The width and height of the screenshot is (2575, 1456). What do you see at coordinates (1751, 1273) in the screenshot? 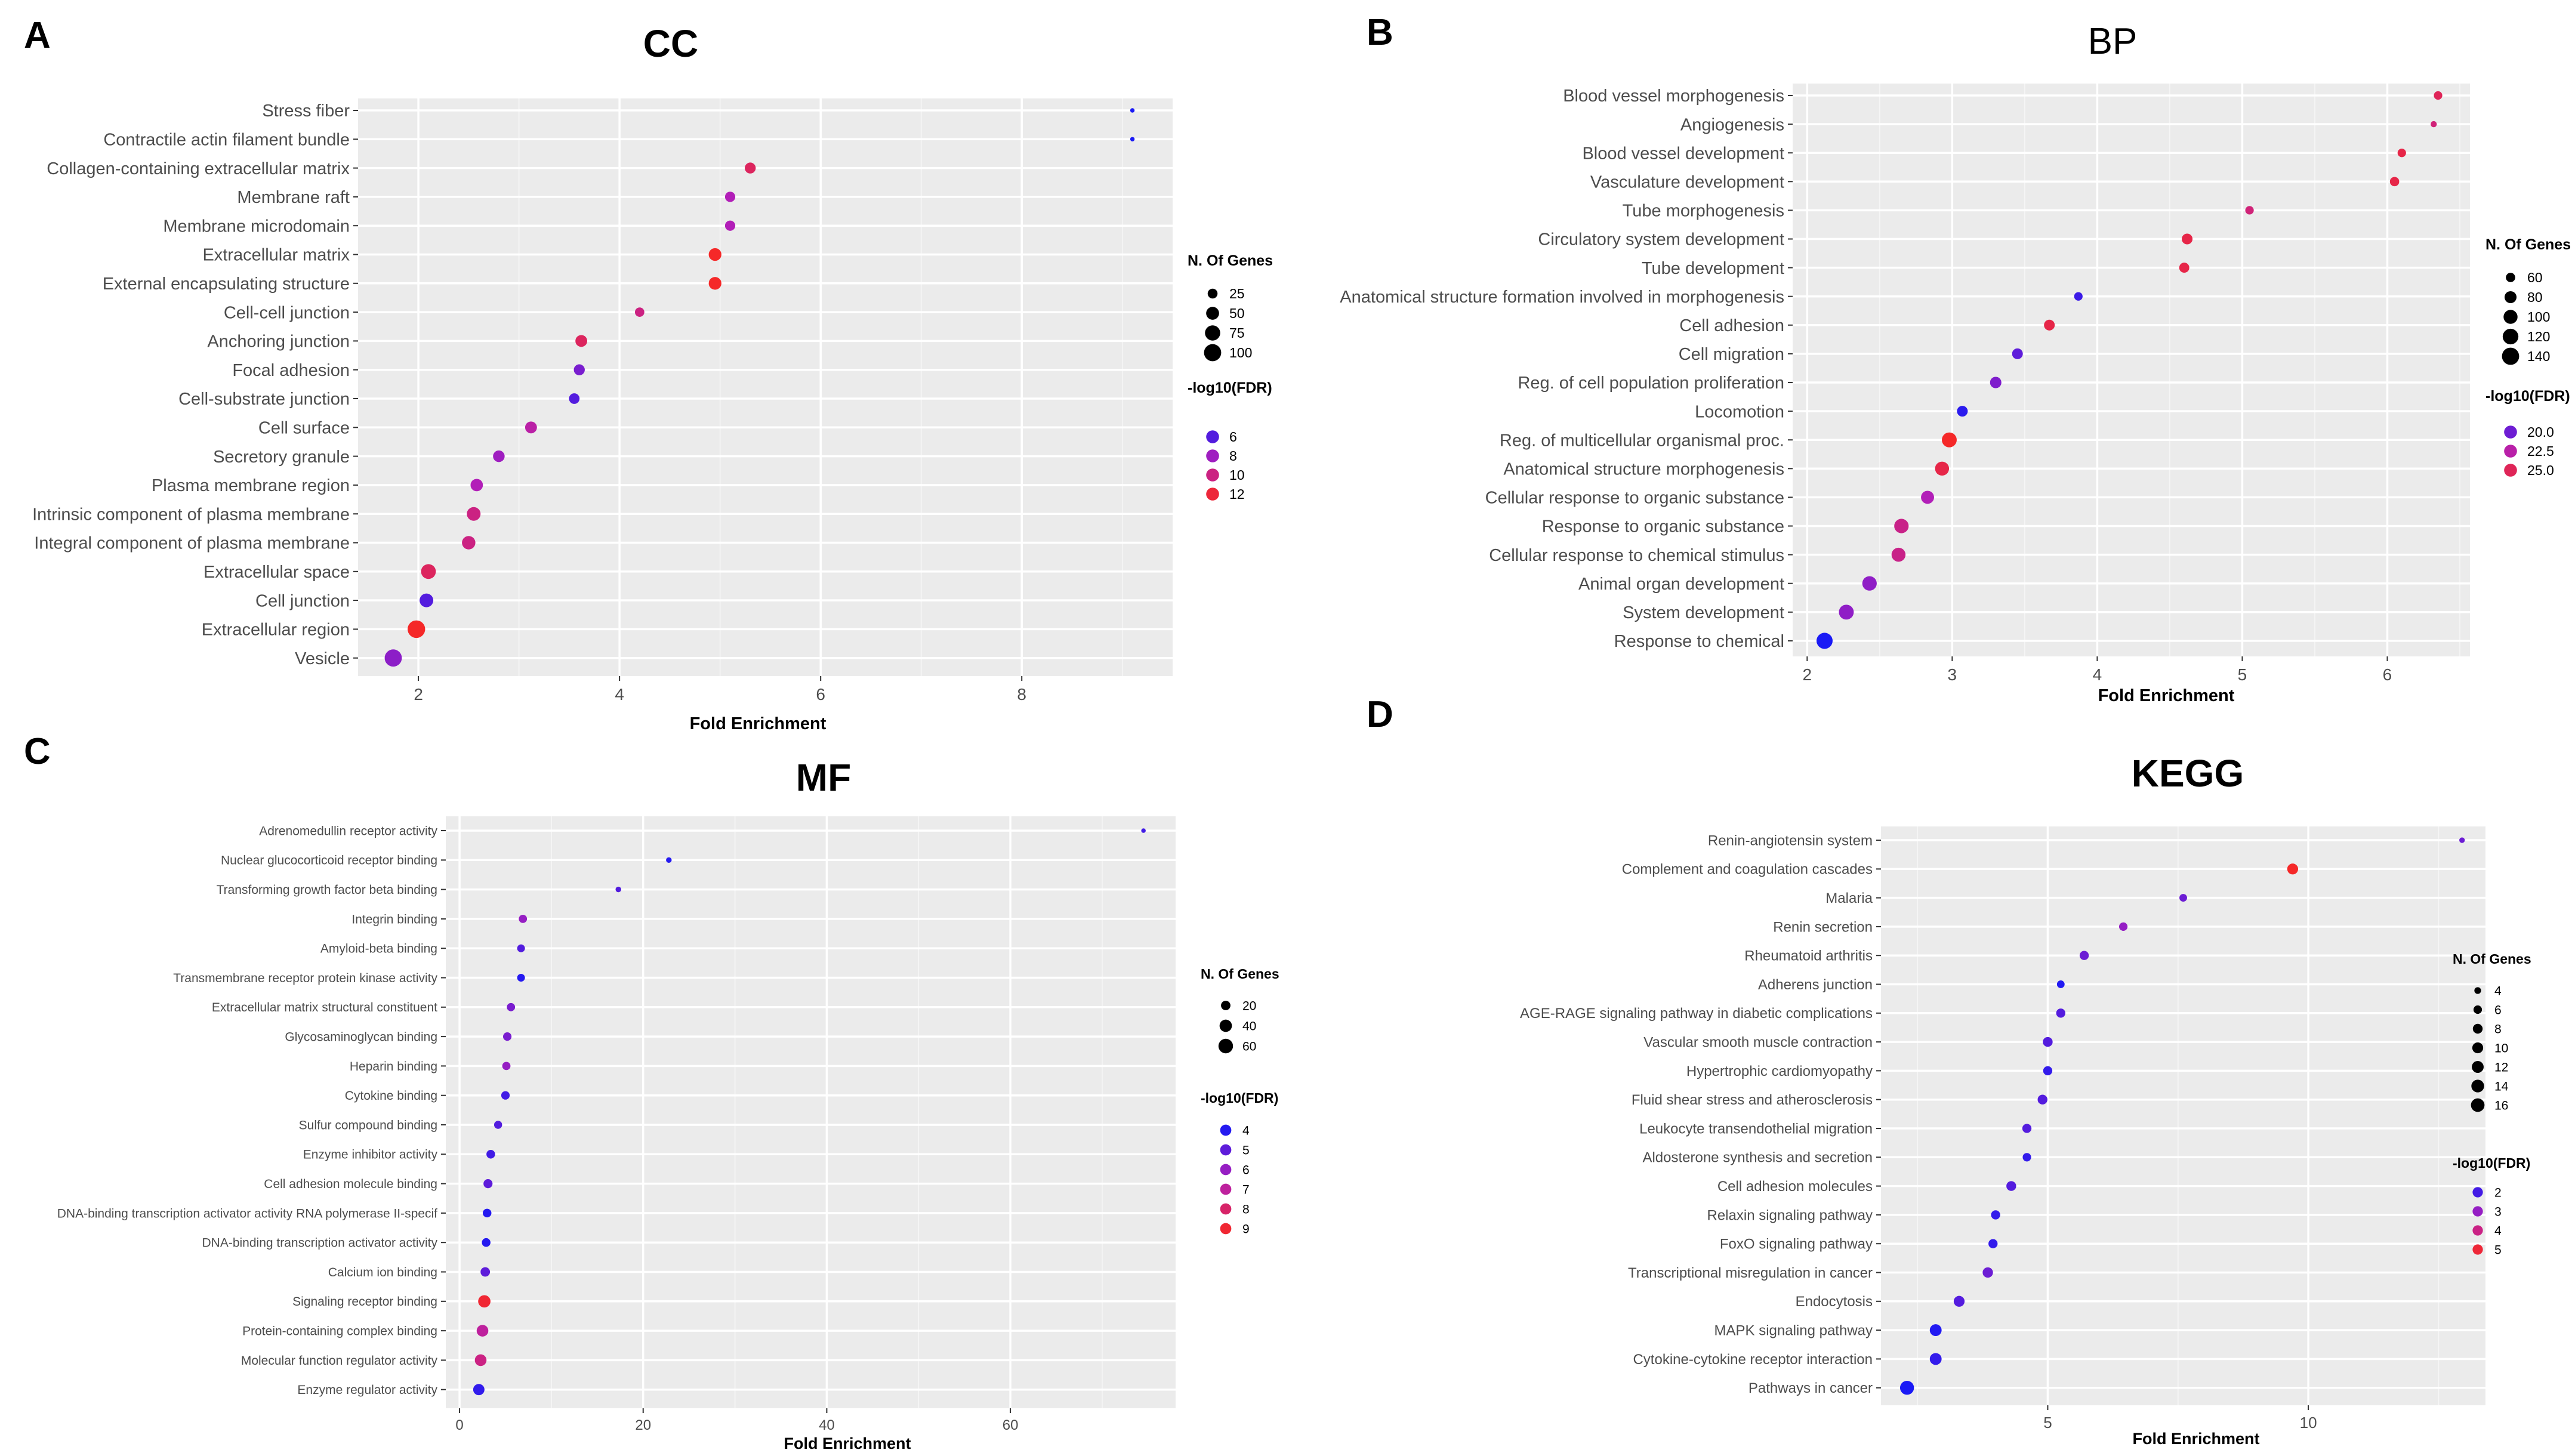
I see `category-label: Transcriptional misregulation in cancer` at bounding box center [1751, 1273].